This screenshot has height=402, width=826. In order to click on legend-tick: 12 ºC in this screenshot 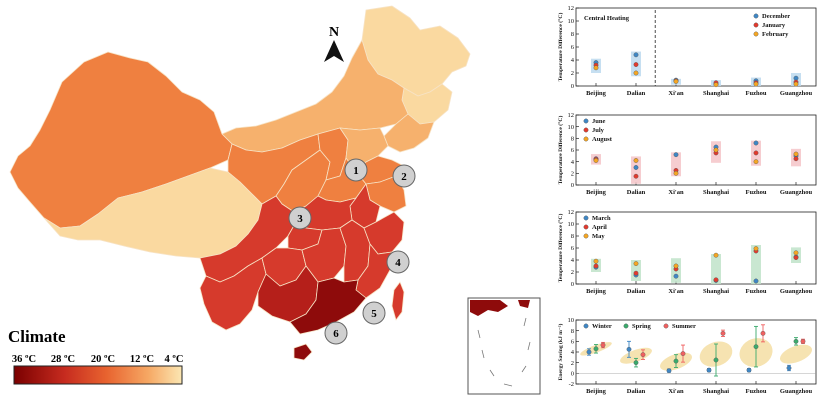, I will do `click(142, 359)`.